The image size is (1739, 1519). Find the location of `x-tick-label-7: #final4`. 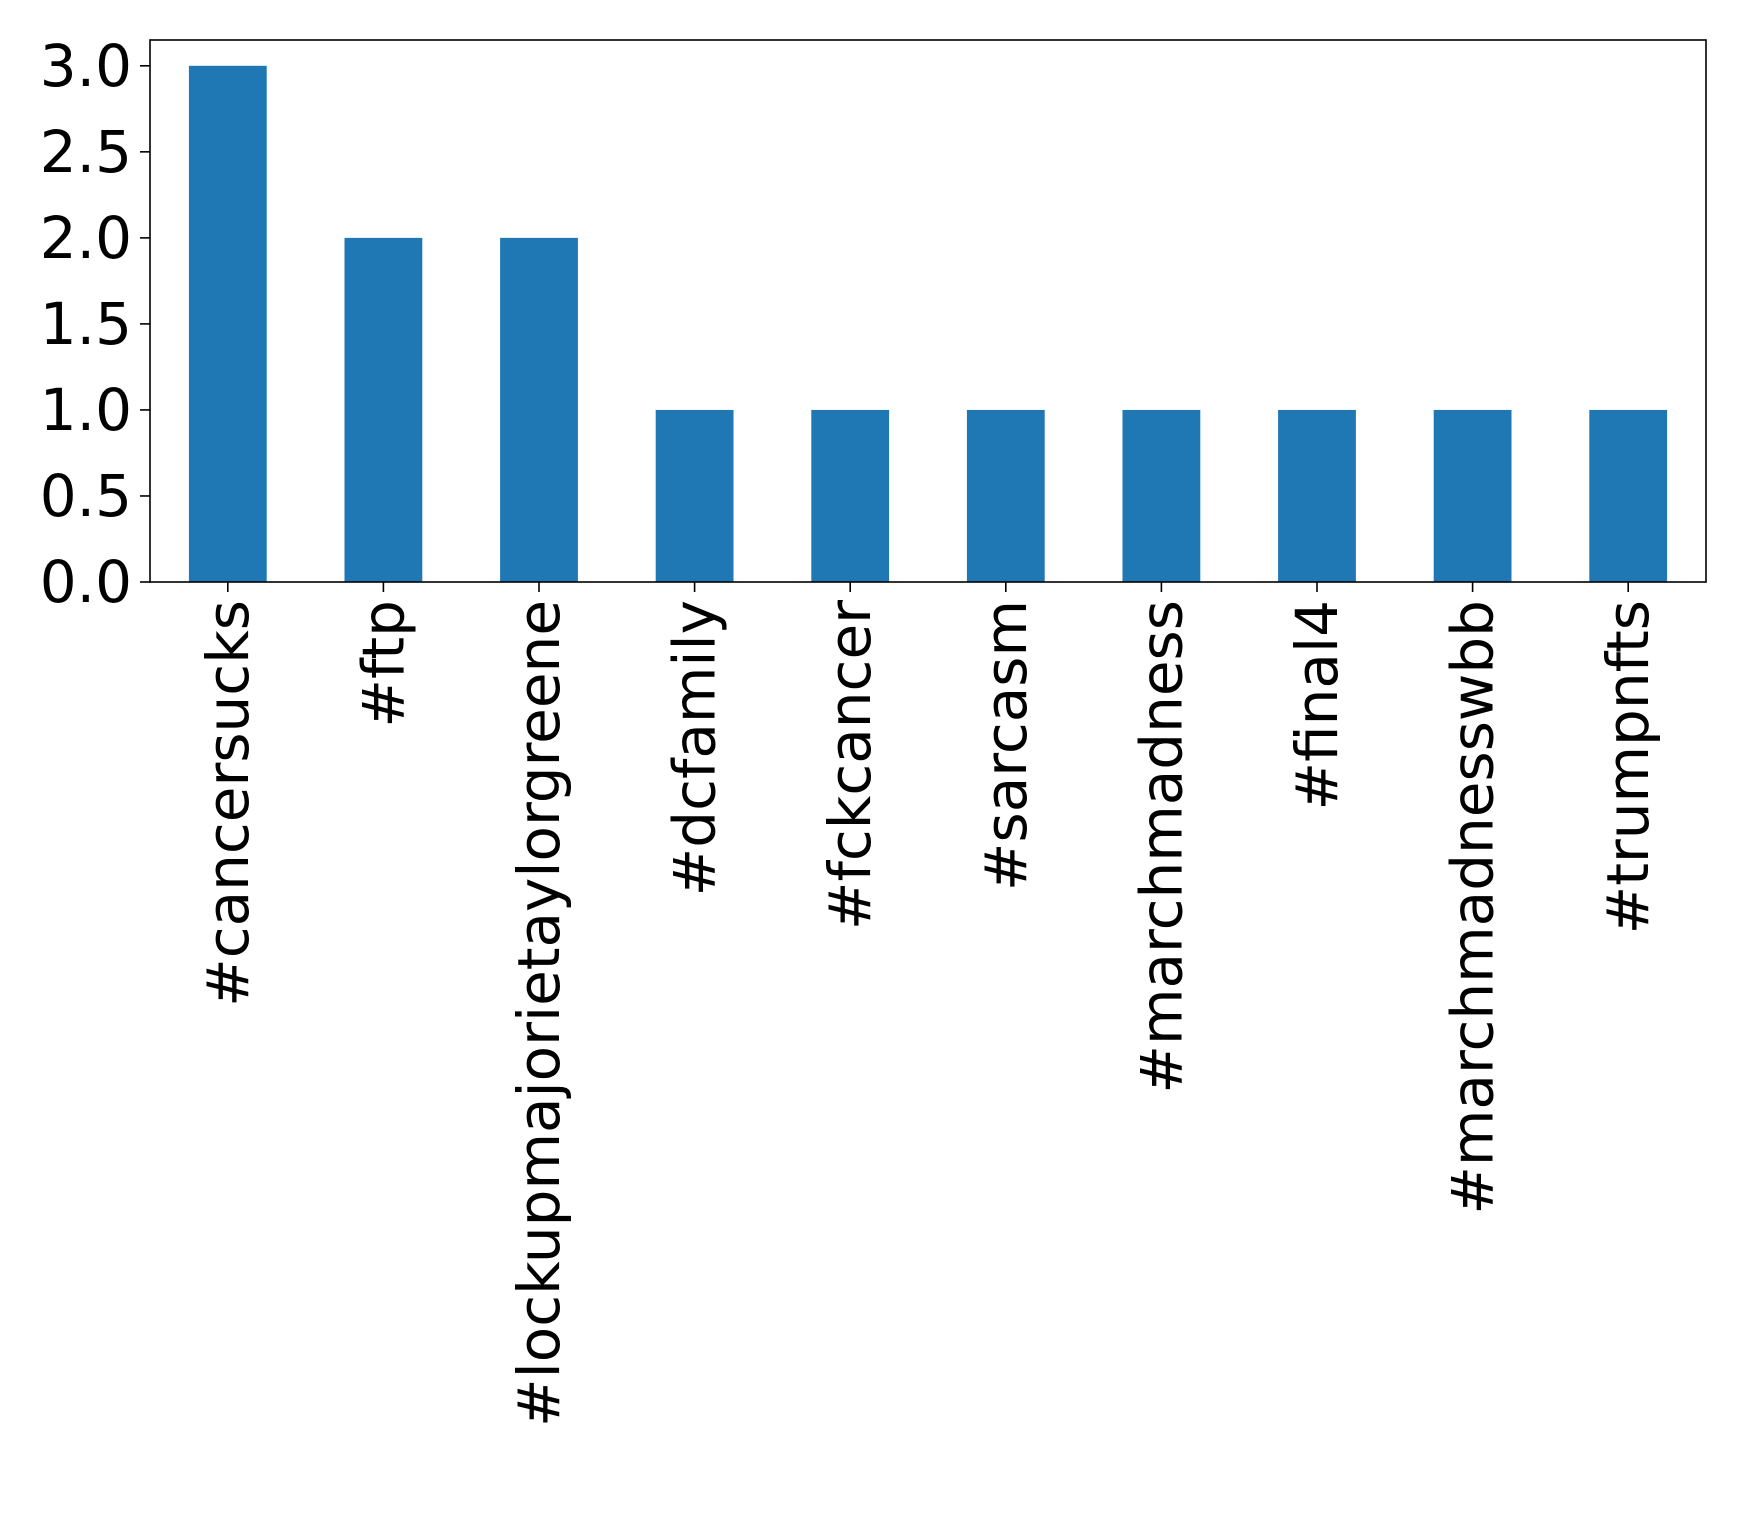

x-tick-label-7: #final4 is located at coordinates (1317, 705).